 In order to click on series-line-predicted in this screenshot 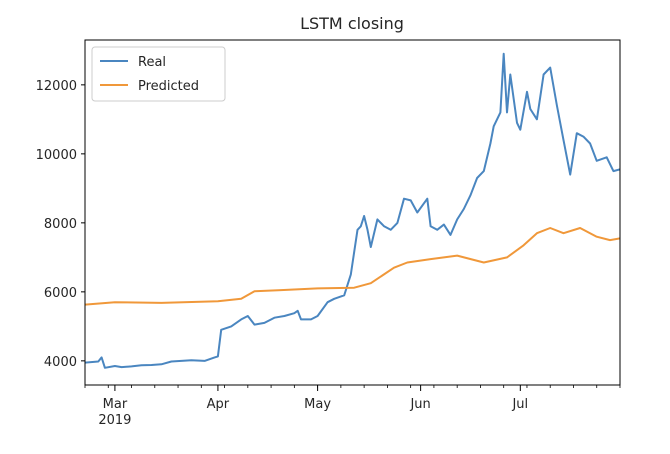, I will do `click(352, 266)`.